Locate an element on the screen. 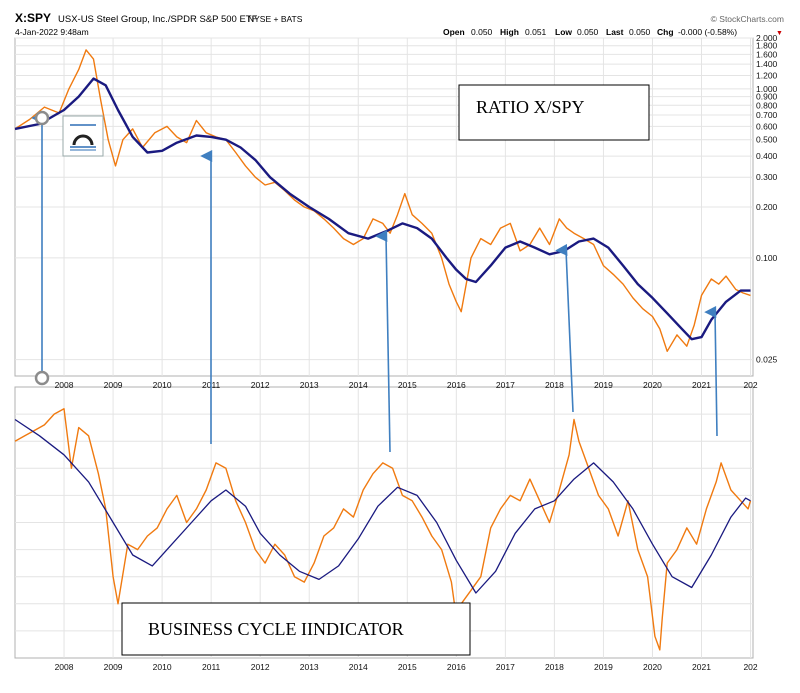  y-tick-label: 1.200 is located at coordinates (767, 75).